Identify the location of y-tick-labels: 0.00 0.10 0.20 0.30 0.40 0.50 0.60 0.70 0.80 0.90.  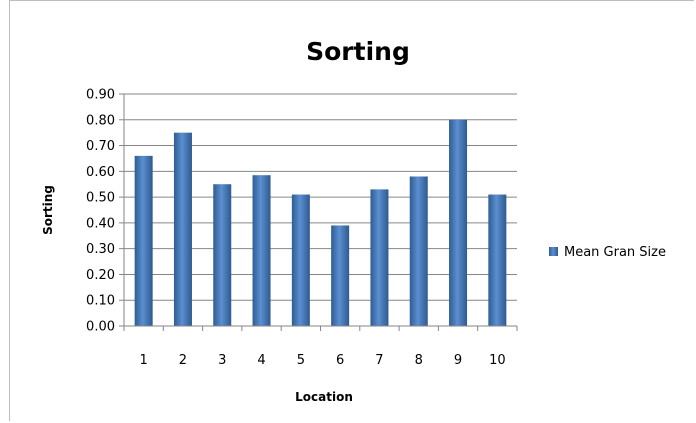
(100, 211).